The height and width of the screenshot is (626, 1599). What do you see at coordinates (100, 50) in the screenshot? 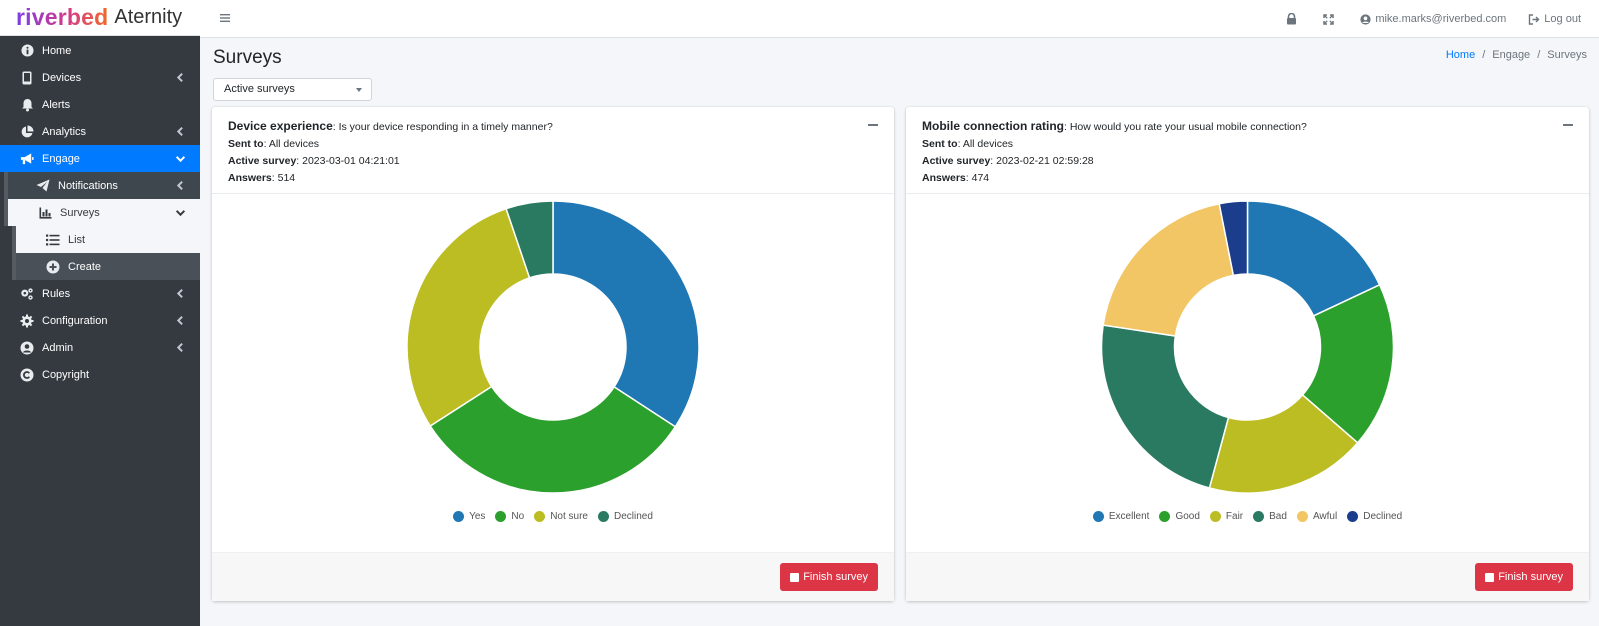
I see `sidebar-item-home: Home` at bounding box center [100, 50].